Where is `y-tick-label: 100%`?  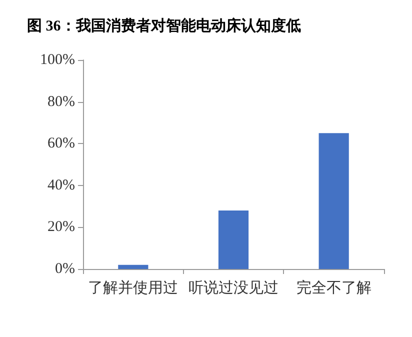 y-tick-label: 100% is located at coordinates (57, 60).